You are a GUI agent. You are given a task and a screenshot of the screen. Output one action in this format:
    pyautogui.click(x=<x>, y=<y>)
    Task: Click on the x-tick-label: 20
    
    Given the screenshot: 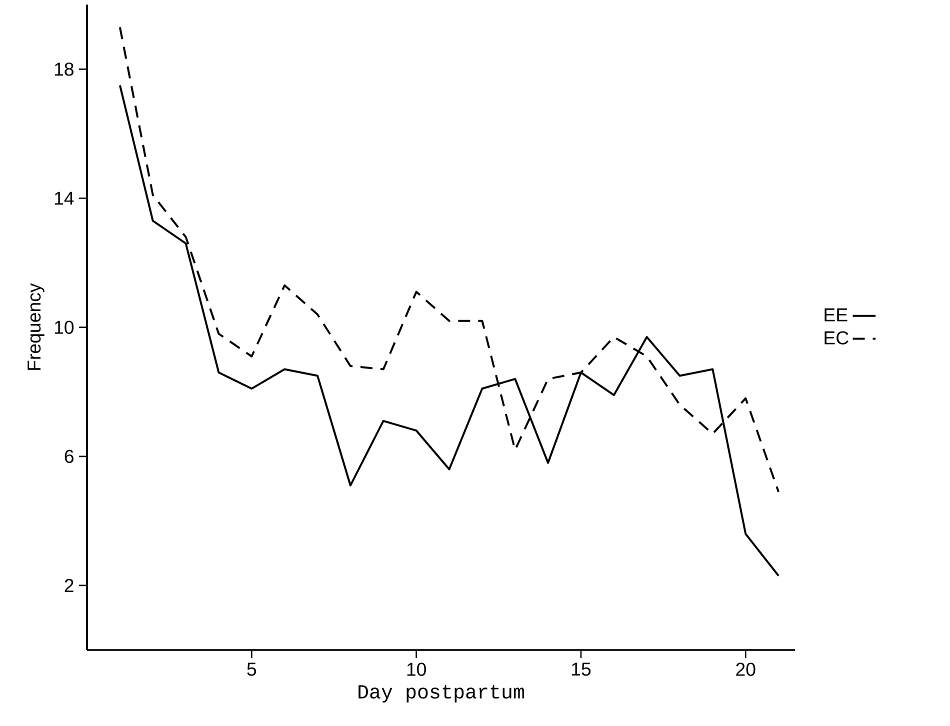 What is the action you would take?
    pyautogui.click(x=746, y=669)
    